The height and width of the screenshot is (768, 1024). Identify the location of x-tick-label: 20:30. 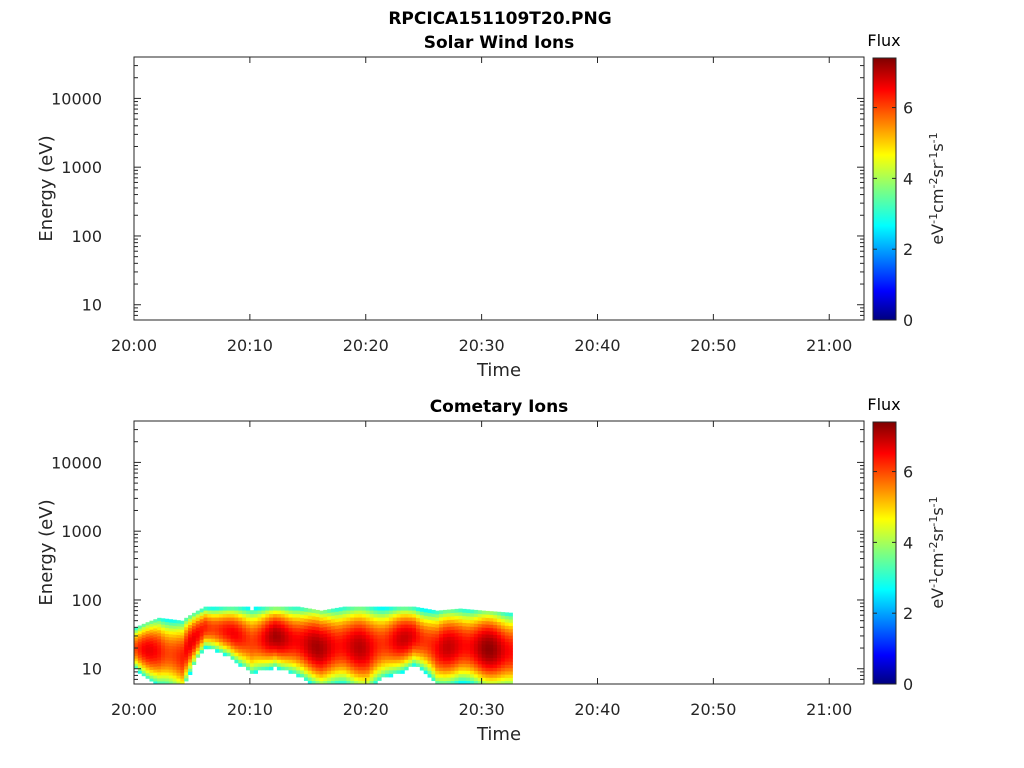
(482, 709).